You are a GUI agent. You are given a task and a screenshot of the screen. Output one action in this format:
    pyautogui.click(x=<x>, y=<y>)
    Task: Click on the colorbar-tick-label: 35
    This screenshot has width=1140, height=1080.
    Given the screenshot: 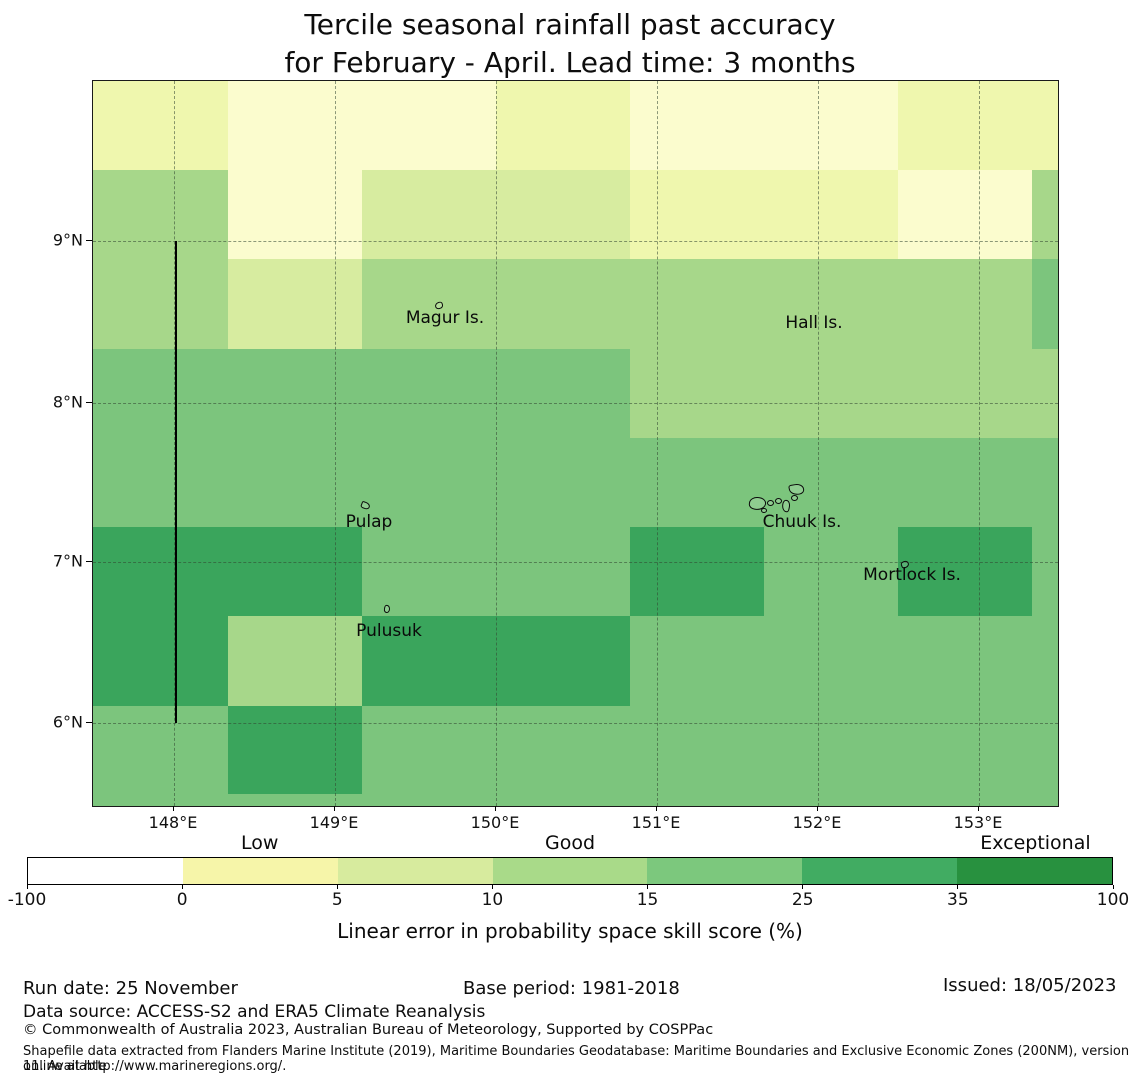 What is the action you would take?
    pyautogui.click(x=958, y=900)
    